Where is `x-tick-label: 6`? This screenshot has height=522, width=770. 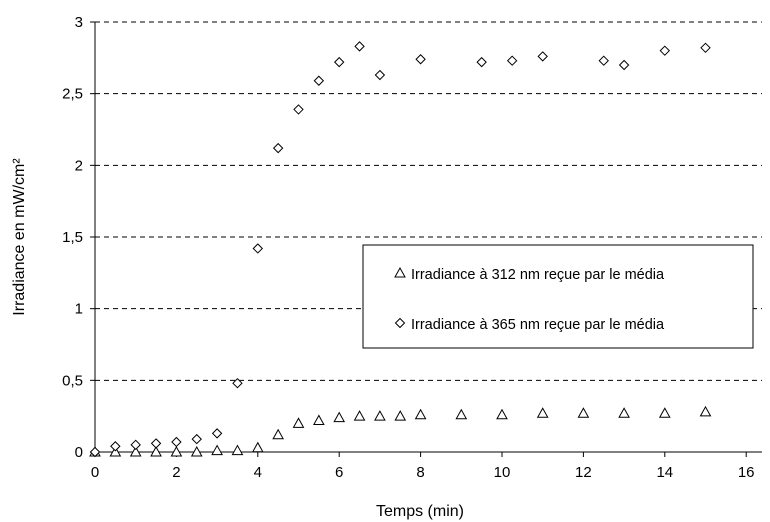 x-tick-label: 6 is located at coordinates (339, 472).